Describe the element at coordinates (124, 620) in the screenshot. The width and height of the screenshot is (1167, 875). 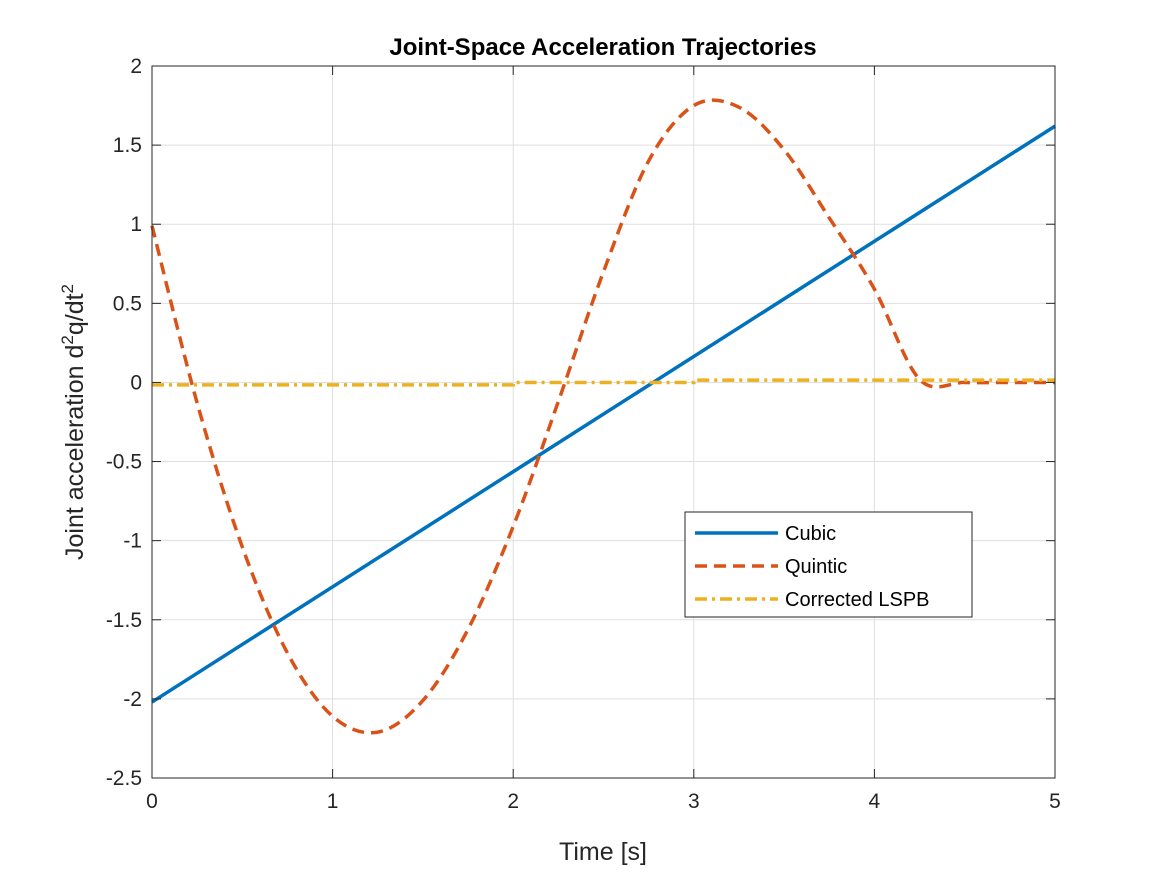
I see `y-tick-label: -1.5` at that location.